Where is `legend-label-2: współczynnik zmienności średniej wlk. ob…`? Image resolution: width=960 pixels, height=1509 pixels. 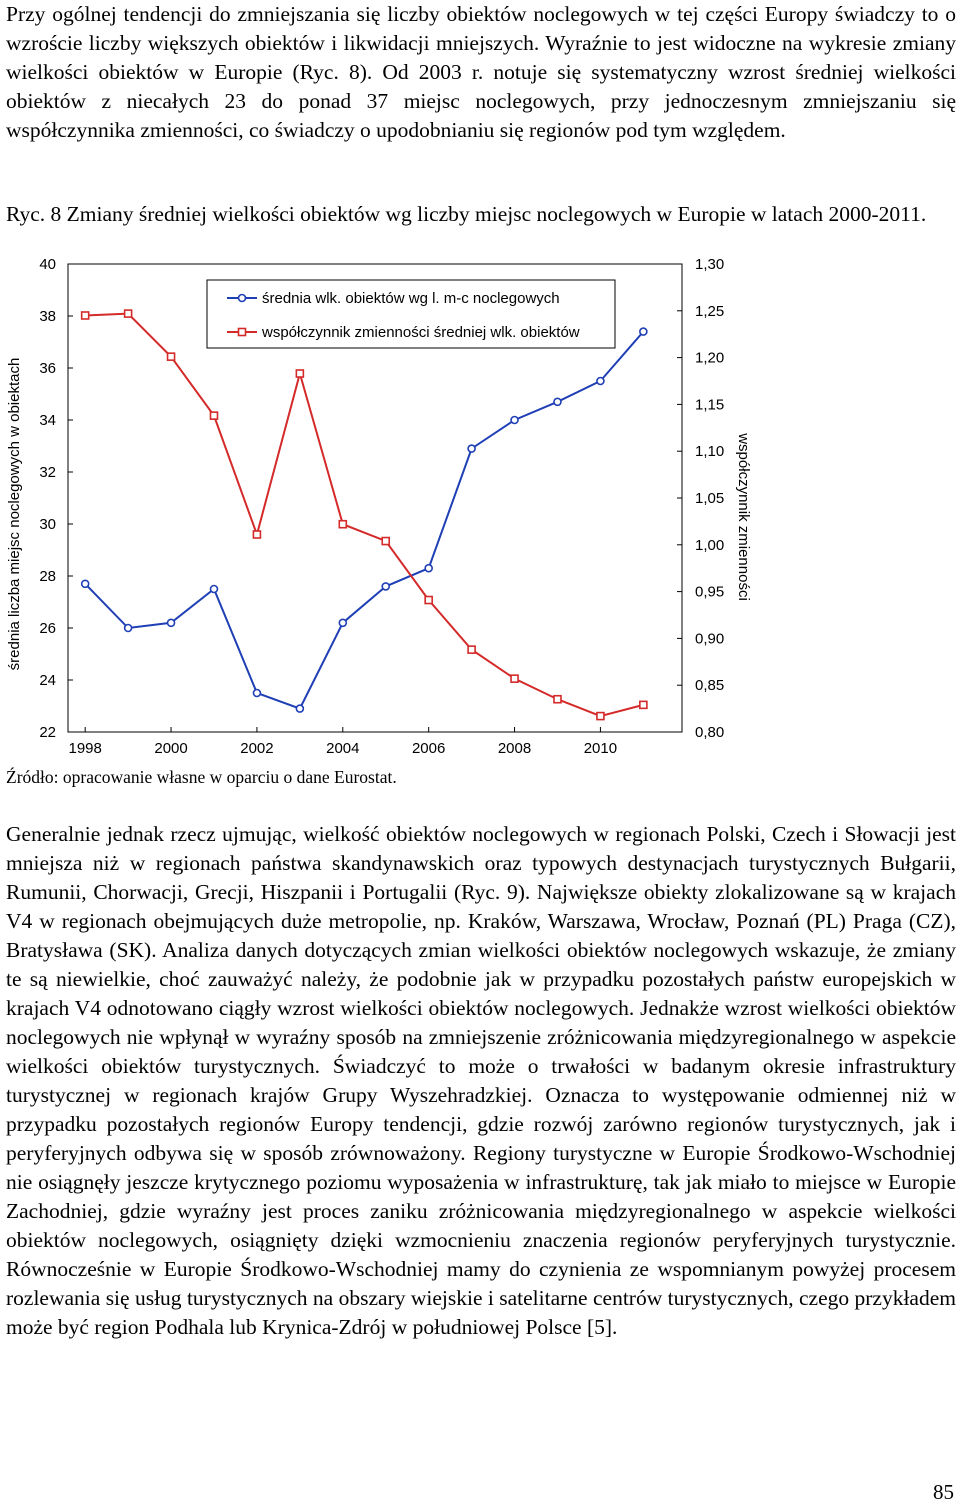
legend-label-2: współczynnik zmienności średniej wlk. ob… is located at coordinates (420, 332).